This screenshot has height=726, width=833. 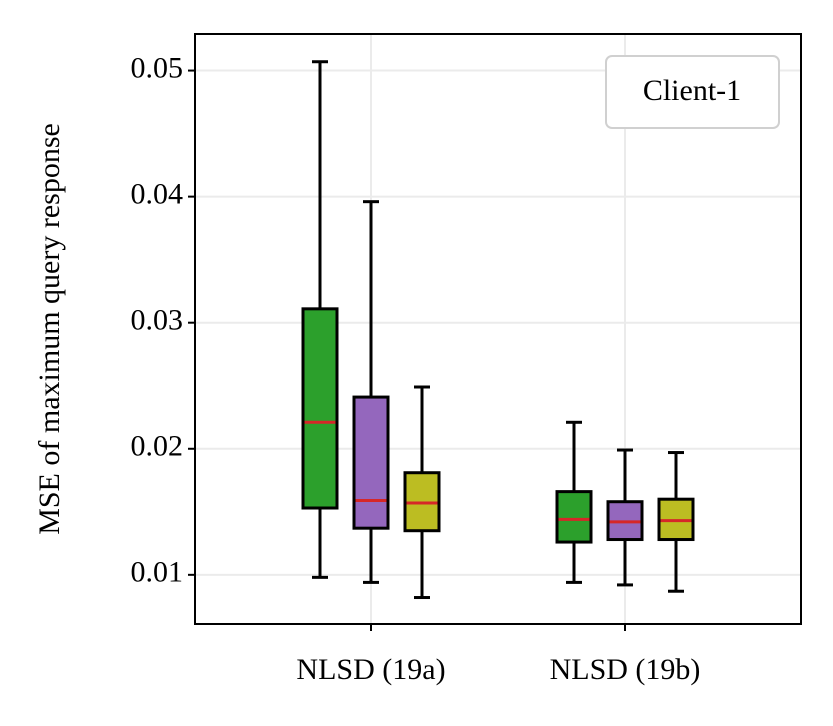 What do you see at coordinates (157, 320) in the screenshot?
I see `y-tick-label: 0.03` at bounding box center [157, 320].